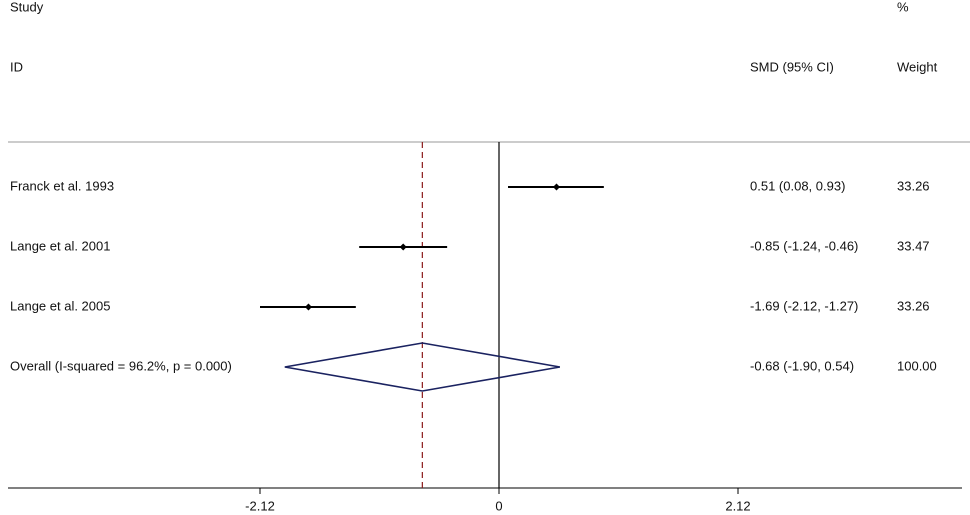 Image resolution: width=970 pixels, height=515 pixels. Describe the element at coordinates (913, 245) in the screenshot. I see `weight-label: 33.47` at that location.